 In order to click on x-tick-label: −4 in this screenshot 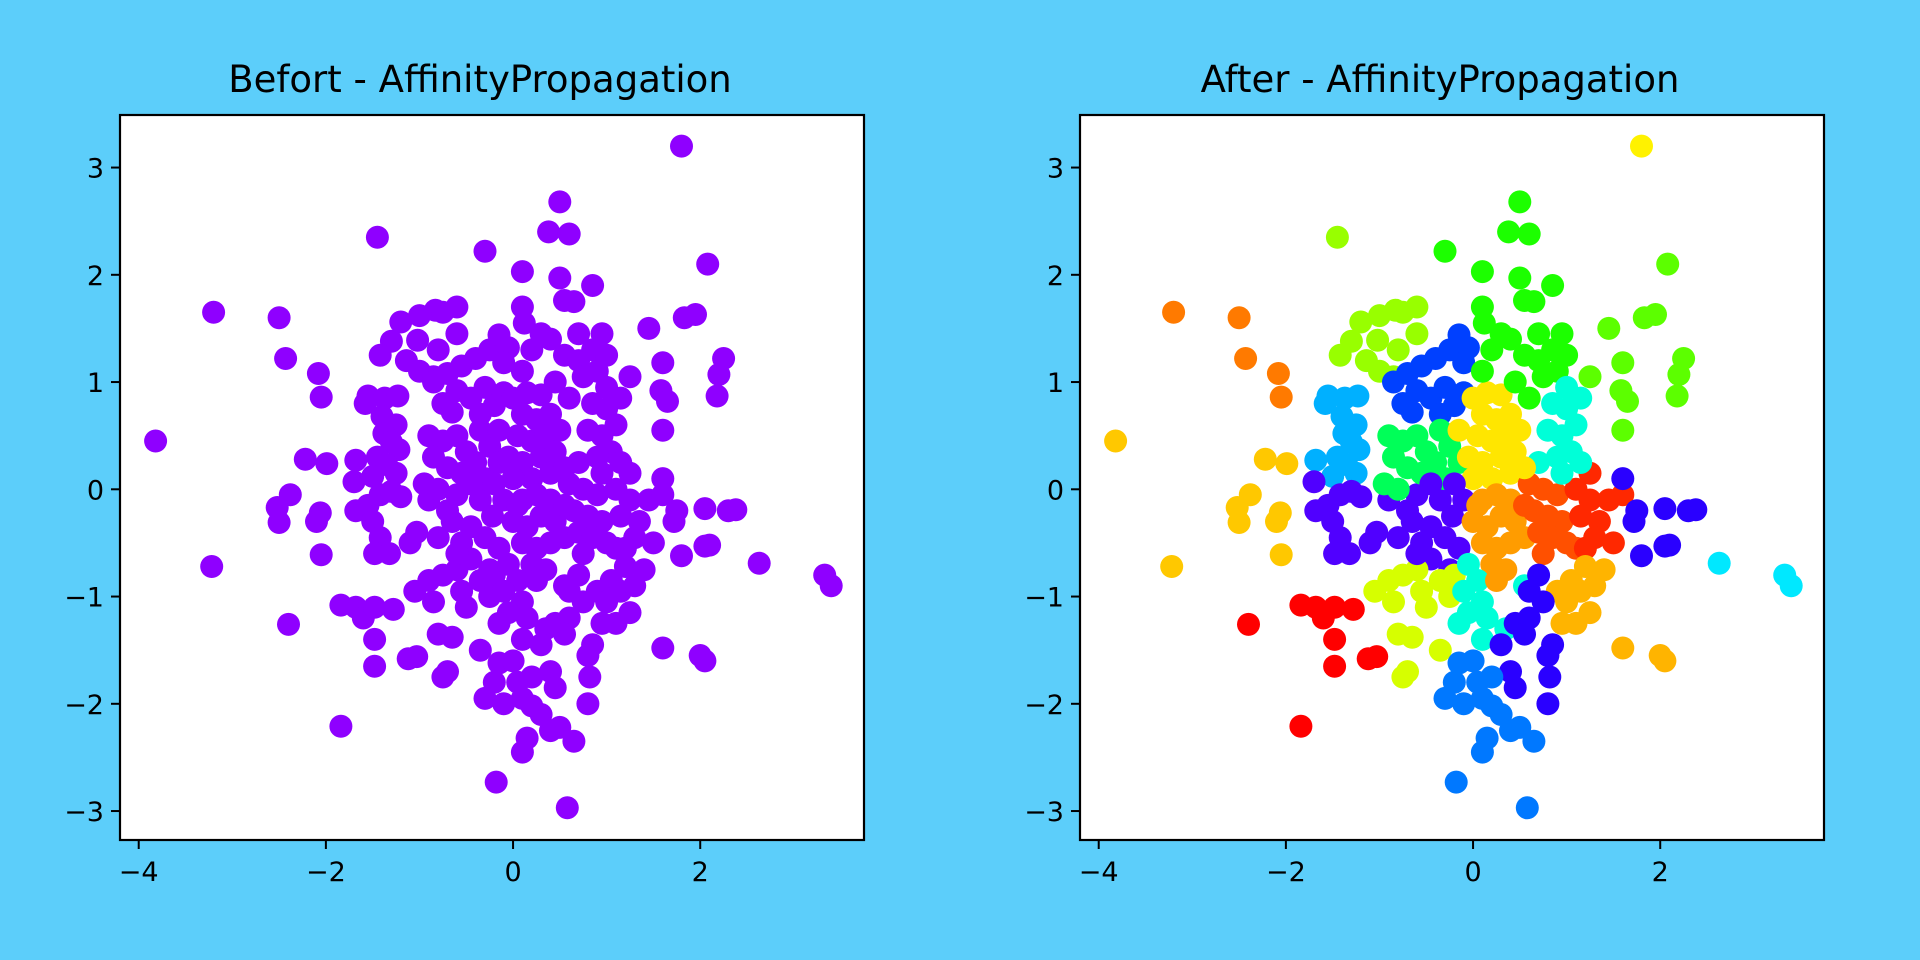, I will do `click(1099, 872)`.